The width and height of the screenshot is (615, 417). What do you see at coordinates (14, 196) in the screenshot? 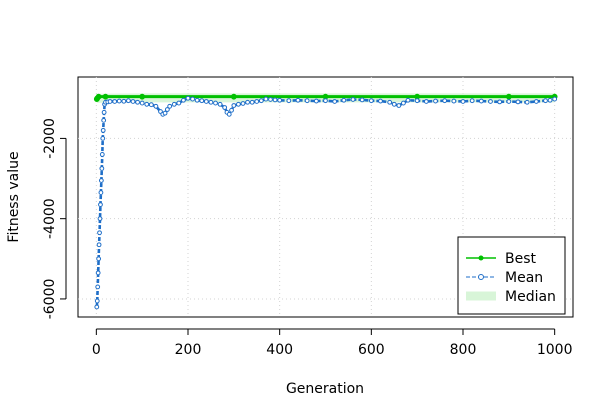
I see `y-axis-label: Fitness value` at bounding box center [14, 196].